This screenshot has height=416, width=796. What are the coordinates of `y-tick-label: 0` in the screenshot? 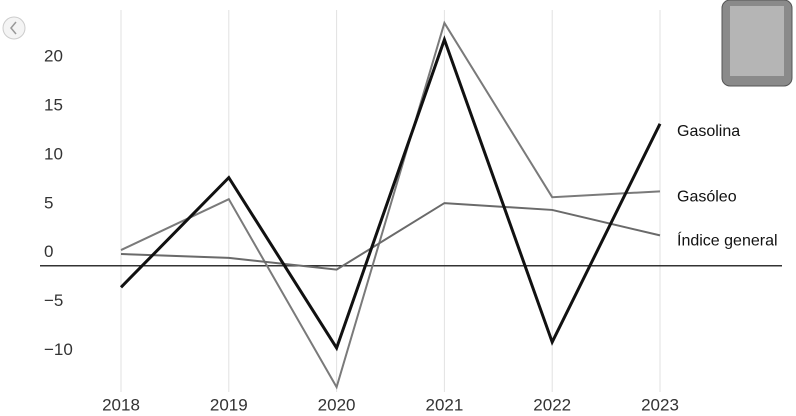 It's located at (48, 251).